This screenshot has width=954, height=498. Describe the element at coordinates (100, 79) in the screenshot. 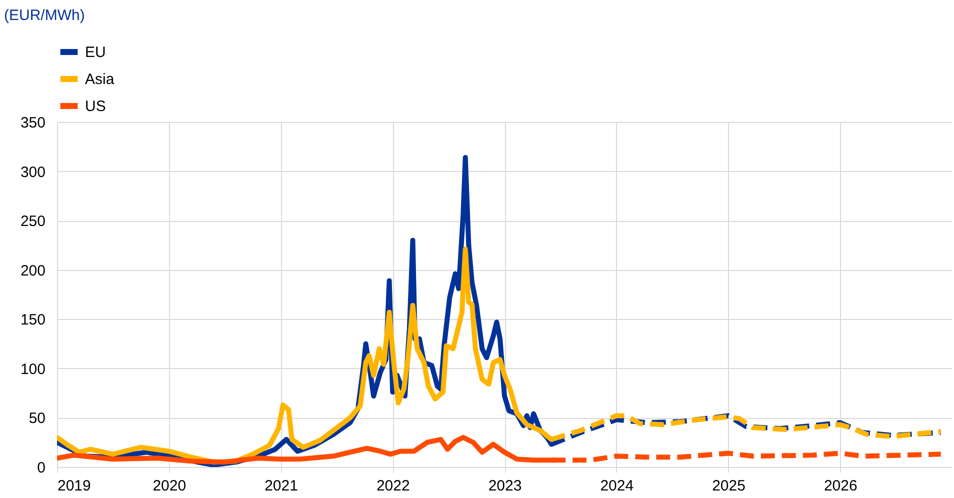

I see `legend-label: Asia` at that location.